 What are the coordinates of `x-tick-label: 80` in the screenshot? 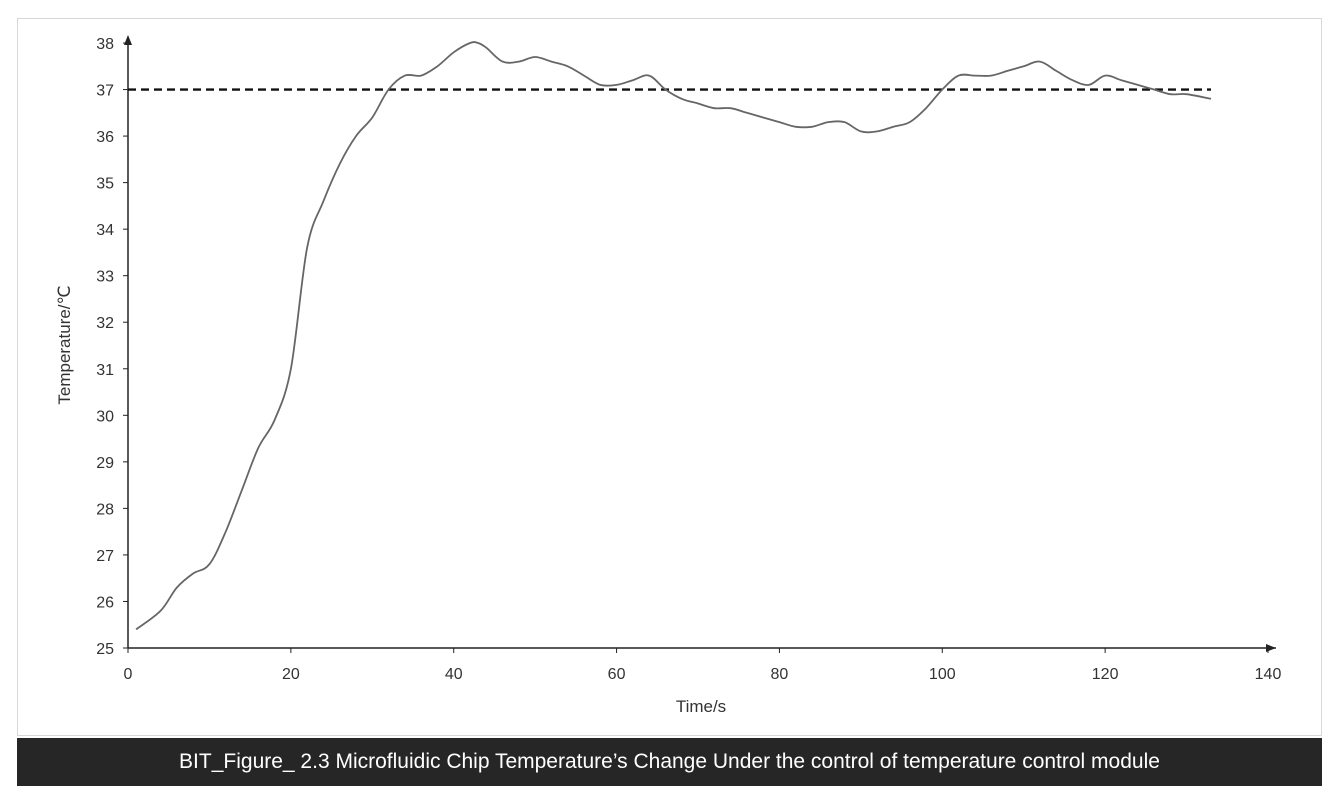 It's located at (780, 674).